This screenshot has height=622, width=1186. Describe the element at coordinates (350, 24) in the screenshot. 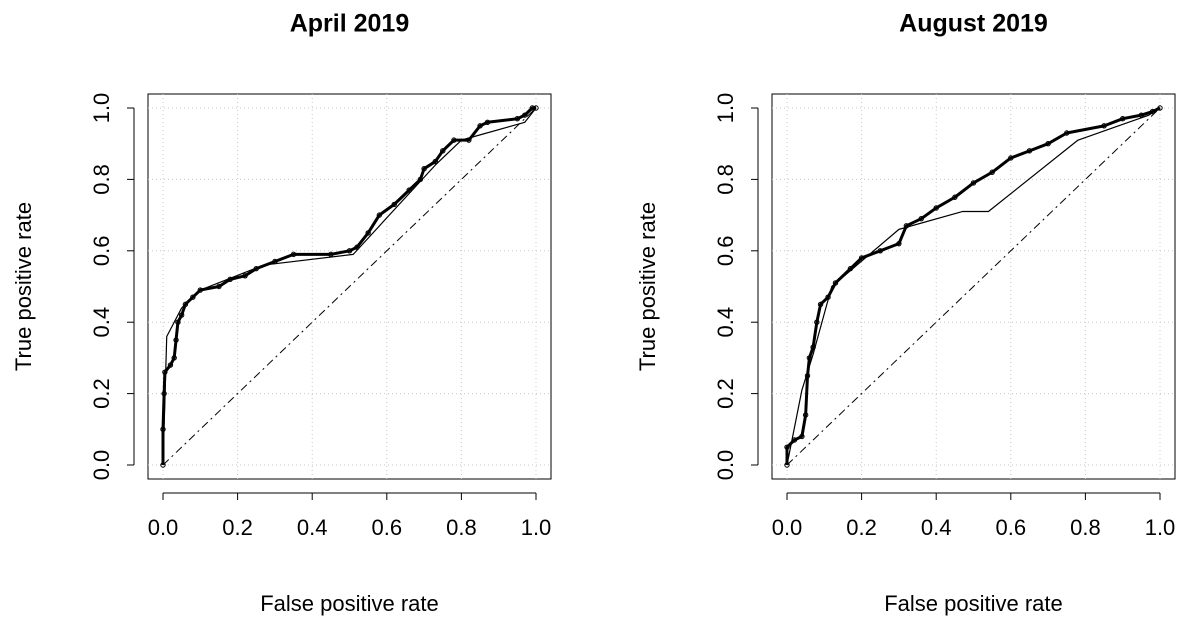

I see `chart-title: April 2019` at that location.